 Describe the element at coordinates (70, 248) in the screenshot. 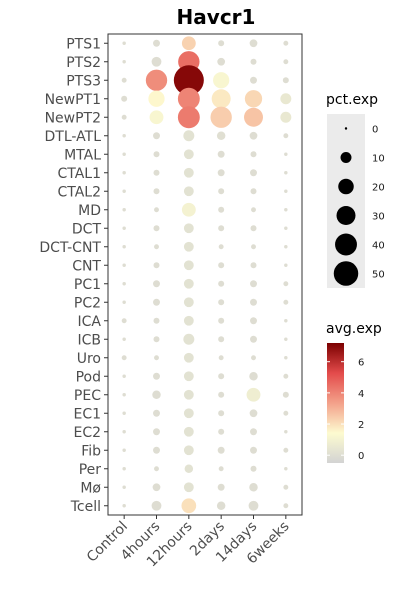

I see `y-tick-label: DCT-CNT` at that location.